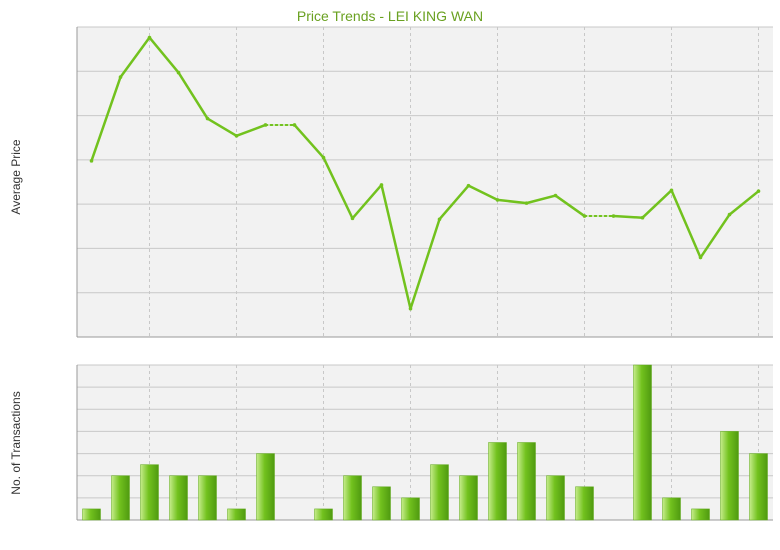 The image size is (780, 550). What do you see at coordinates (390, 16) in the screenshot?
I see `chart-title: Price Trends - LEI KING WAN` at bounding box center [390, 16].